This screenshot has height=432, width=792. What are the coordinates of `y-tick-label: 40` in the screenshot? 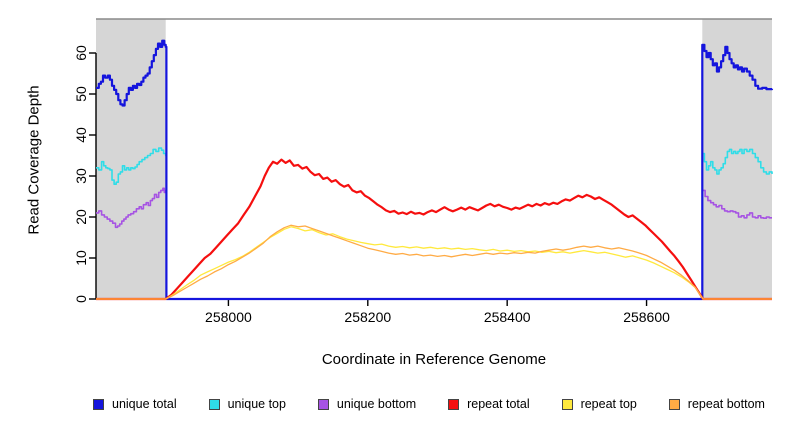 It's located at (81, 135).